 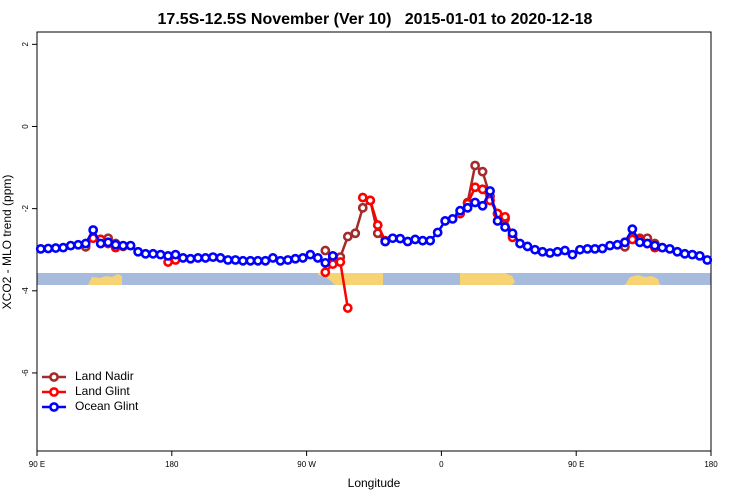 What do you see at coordinates (102, 391) in the screenshot?
I see `legend-label: Land Glint` at bounding box center [102, 391].